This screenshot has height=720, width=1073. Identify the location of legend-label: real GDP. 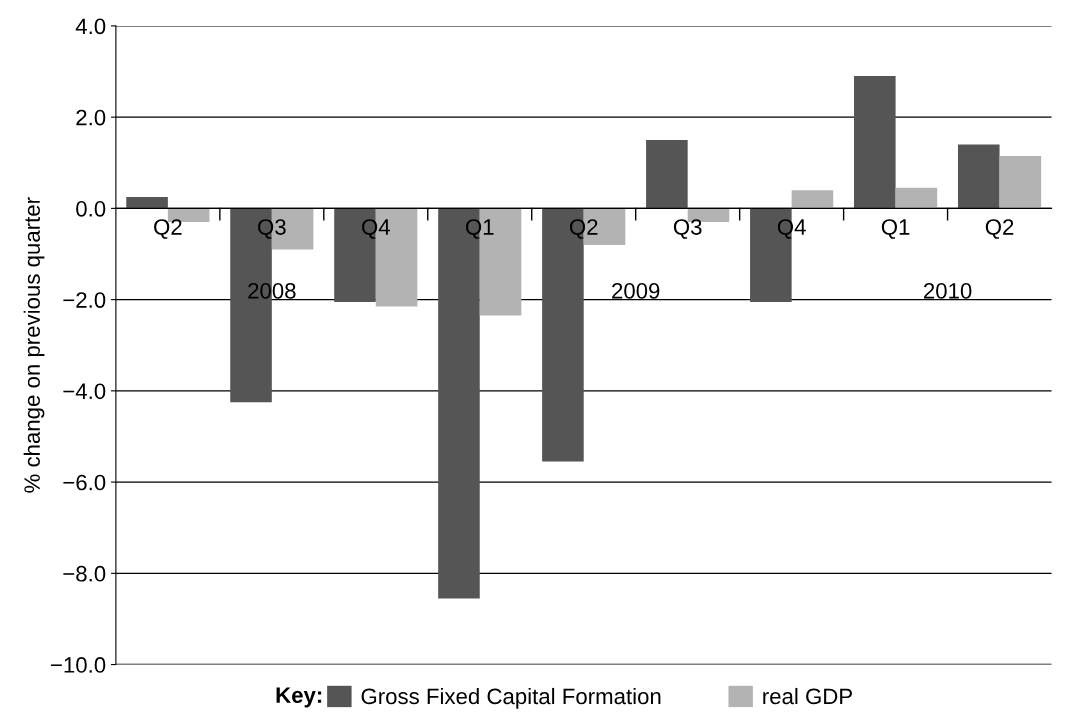
(807, 696).